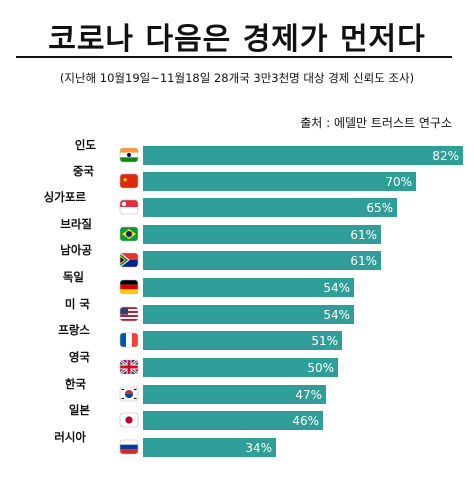 The width and height of the screenshot is (474, 478). Describe the element at coordinates (129, 287) in the screenshot. I see `germany-flag-icon` at that location.